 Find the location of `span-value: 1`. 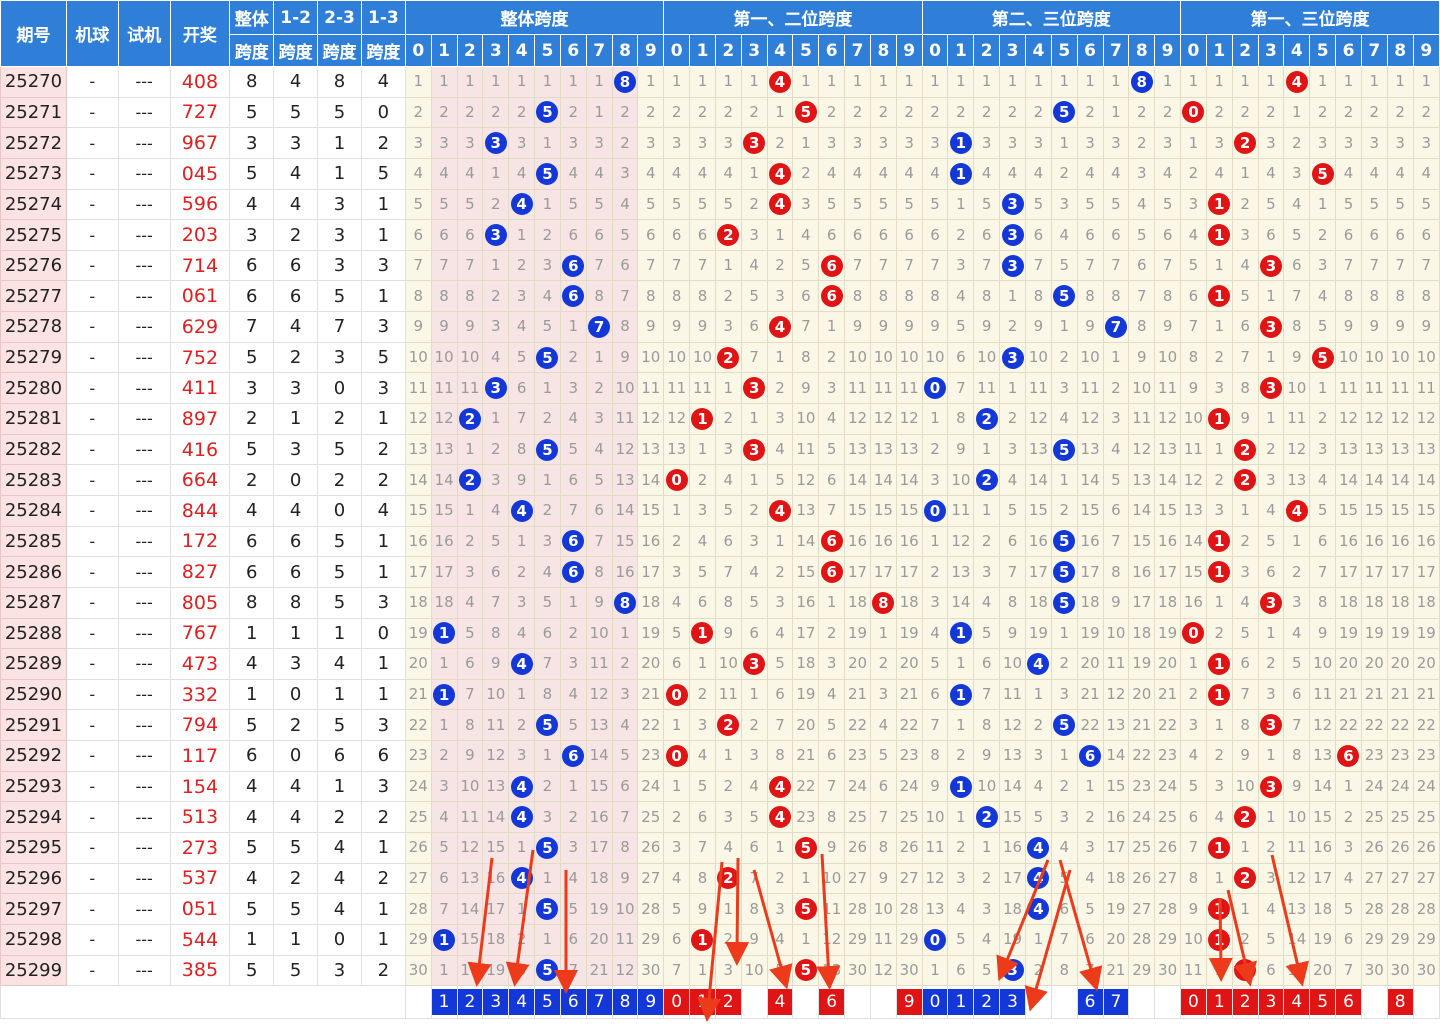

span-value: 1 is located at coordinates (252, 939).